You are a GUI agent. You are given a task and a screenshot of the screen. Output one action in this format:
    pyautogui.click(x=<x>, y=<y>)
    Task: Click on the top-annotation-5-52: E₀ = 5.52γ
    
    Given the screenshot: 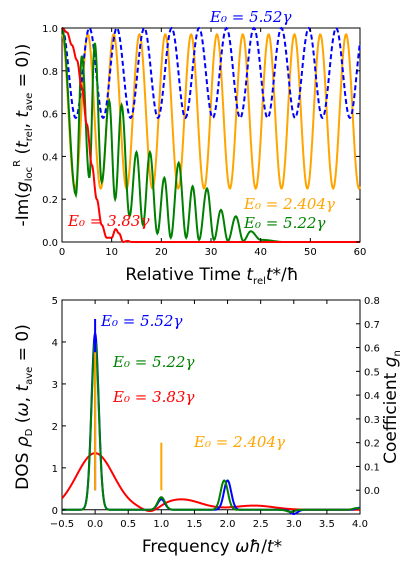 What is the action you would take?
    pyautogui.click(x=250, y=17)
    